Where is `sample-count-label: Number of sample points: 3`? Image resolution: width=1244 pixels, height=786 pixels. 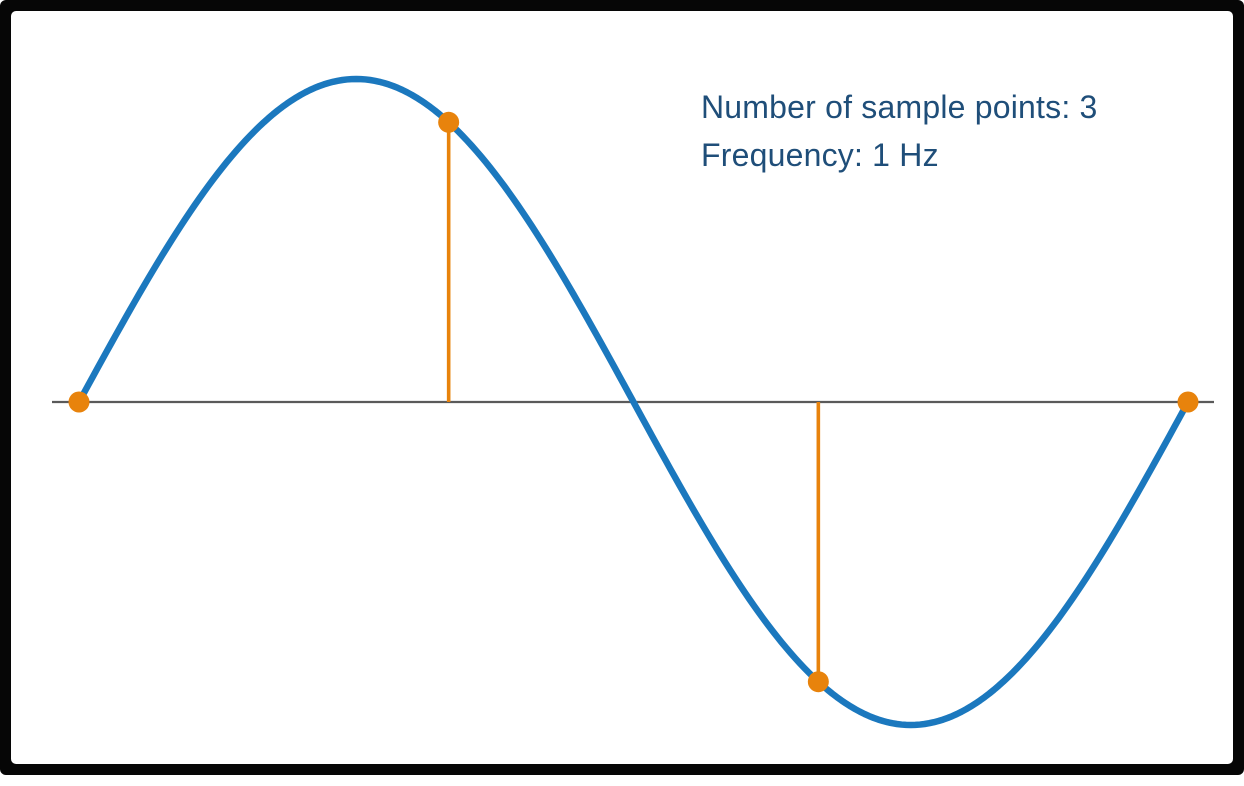 sample-count-label: Number of sample points: 3 is located at coordinates (899, 107).